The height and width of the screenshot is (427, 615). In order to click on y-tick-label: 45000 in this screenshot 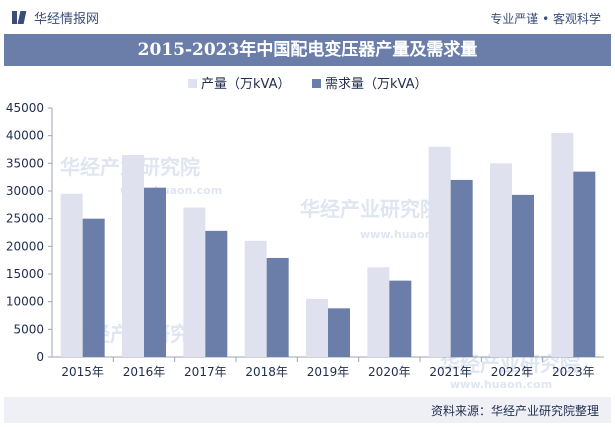, I will do `click(25, 108)`.